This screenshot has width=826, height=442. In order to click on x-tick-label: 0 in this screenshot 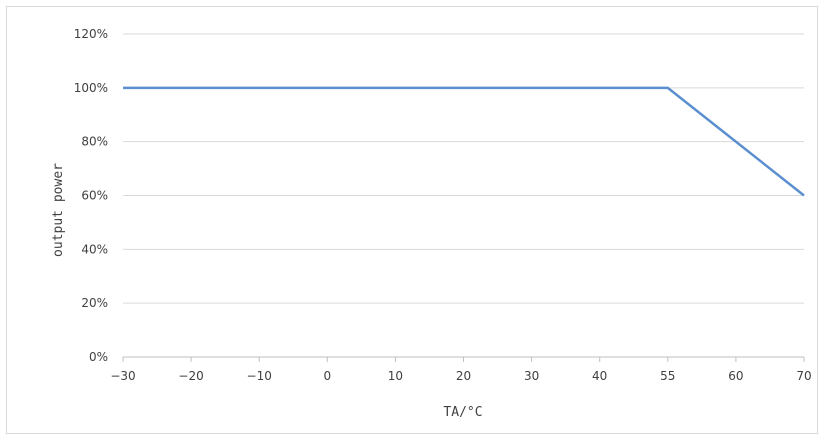, I will do `click(327, 376)`.